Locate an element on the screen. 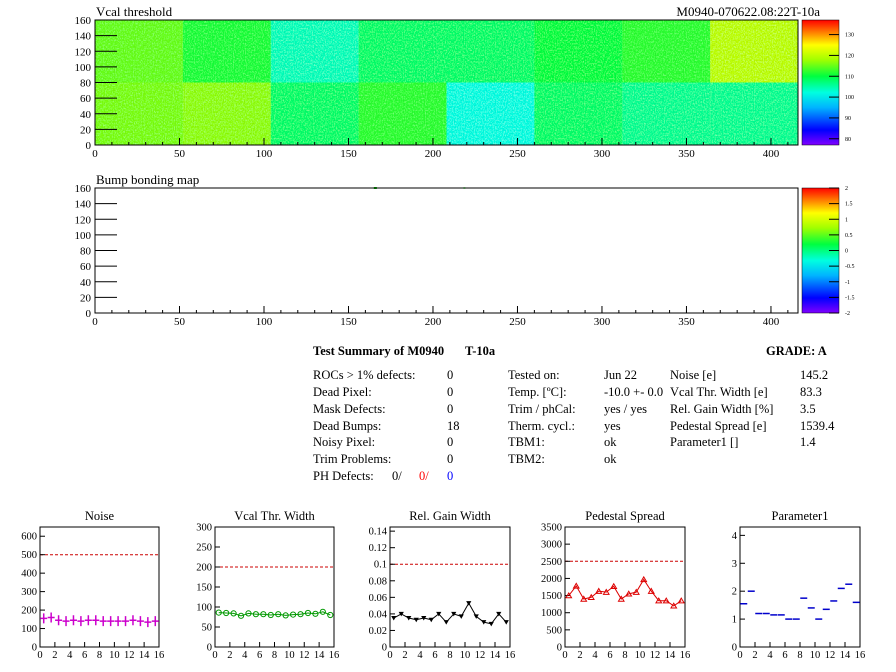 The width and height of the screenshot is (896, 672). roc-plot-title: Rel. Gain Width is located at coordinates (450, 516).